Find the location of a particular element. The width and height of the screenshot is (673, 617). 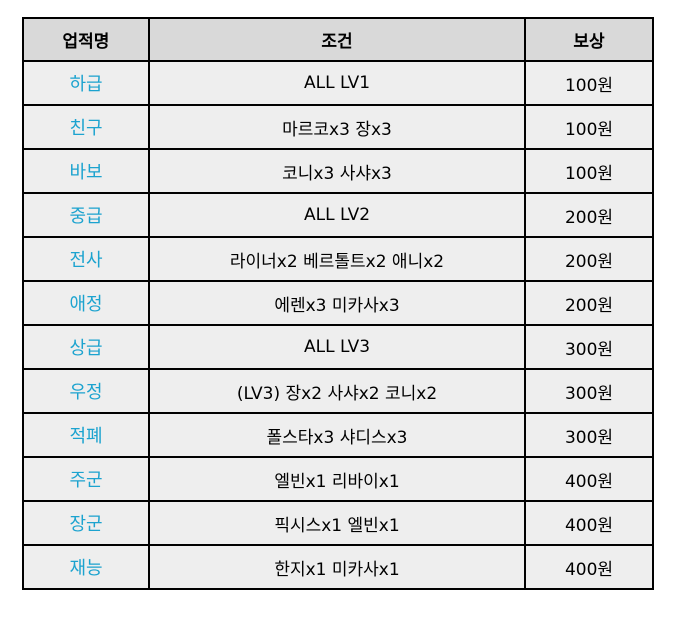

table-row: 애정 에렌x3 미카사x3 200원 is located at coordinates (338, 303).